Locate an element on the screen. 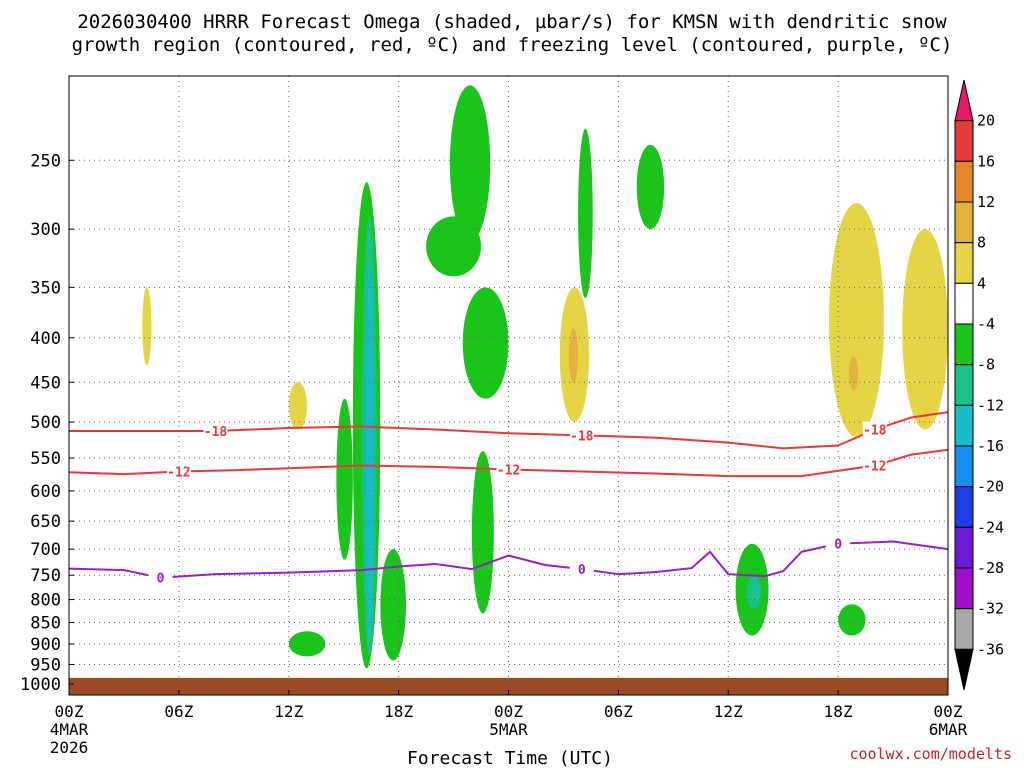 The height and width of the screenshot is (768, 1024). x-tick-label-0: 00Z is located at coordinates (69, 711).